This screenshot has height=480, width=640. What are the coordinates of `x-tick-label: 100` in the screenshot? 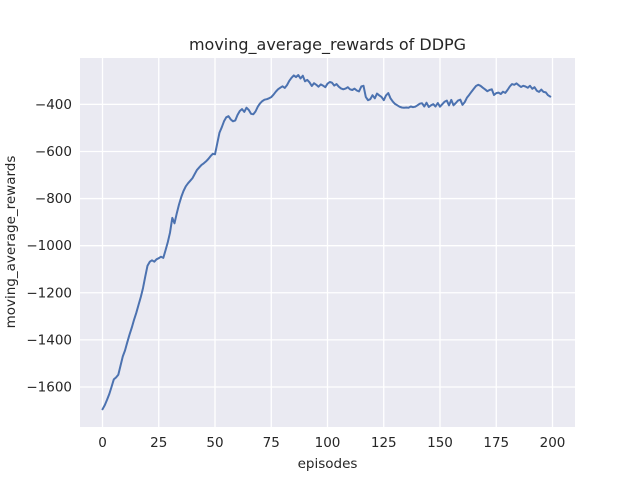 It's located at (328, 443).